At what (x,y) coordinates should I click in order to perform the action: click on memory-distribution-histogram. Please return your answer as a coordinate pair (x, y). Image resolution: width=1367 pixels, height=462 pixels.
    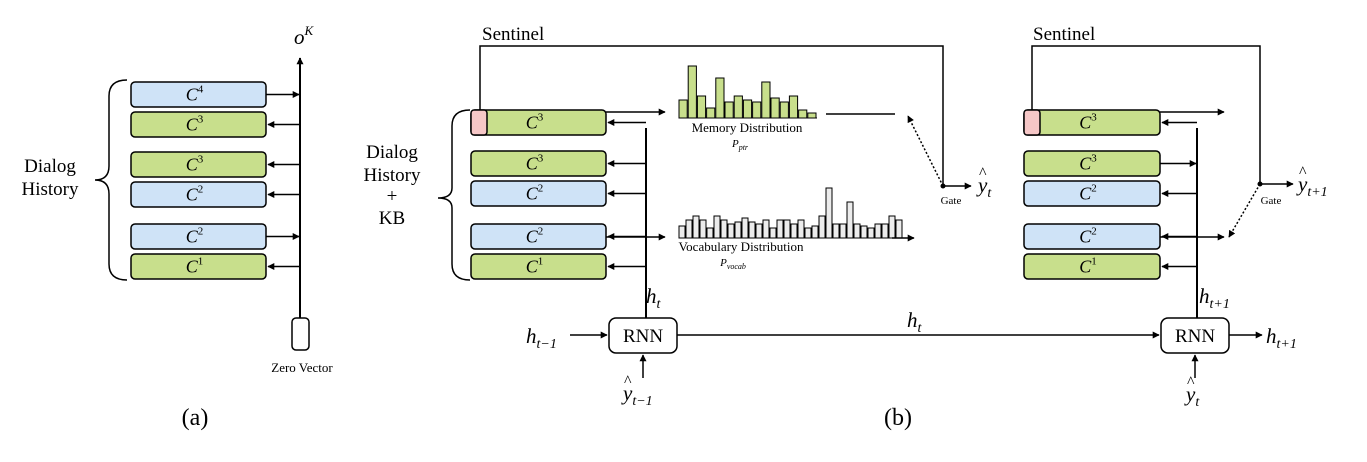
    Looking at the image, I should click on (747, 92).